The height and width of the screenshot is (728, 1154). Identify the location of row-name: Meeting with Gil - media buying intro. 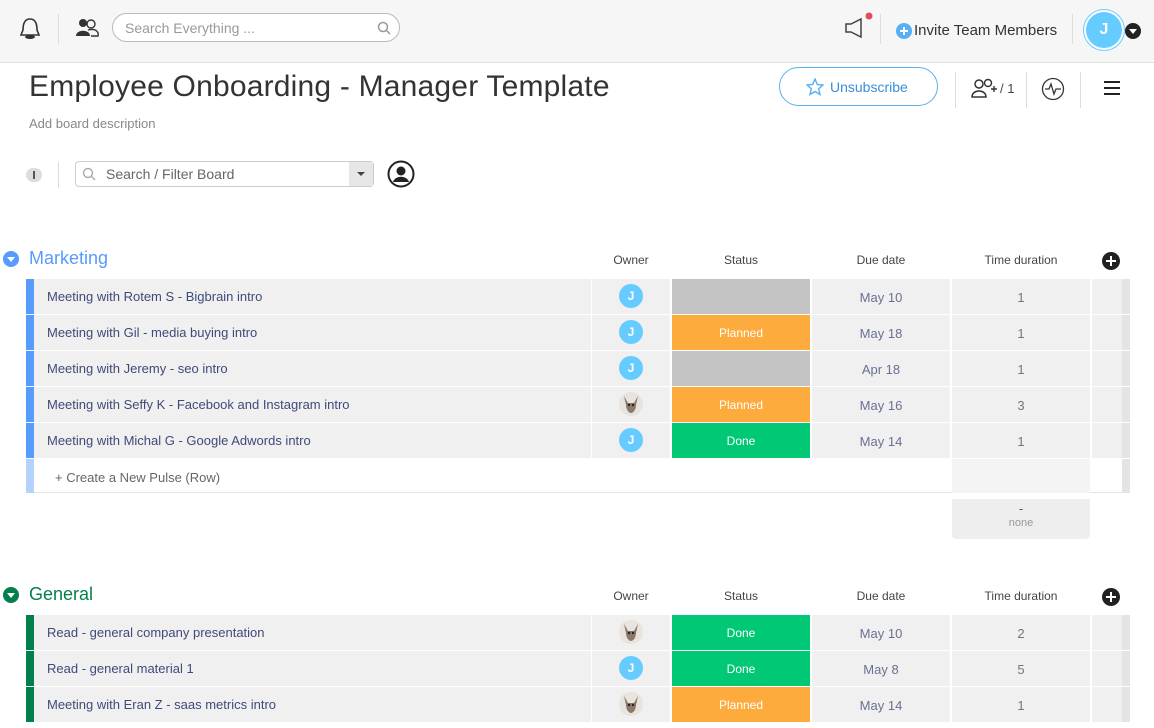
(152, 332).